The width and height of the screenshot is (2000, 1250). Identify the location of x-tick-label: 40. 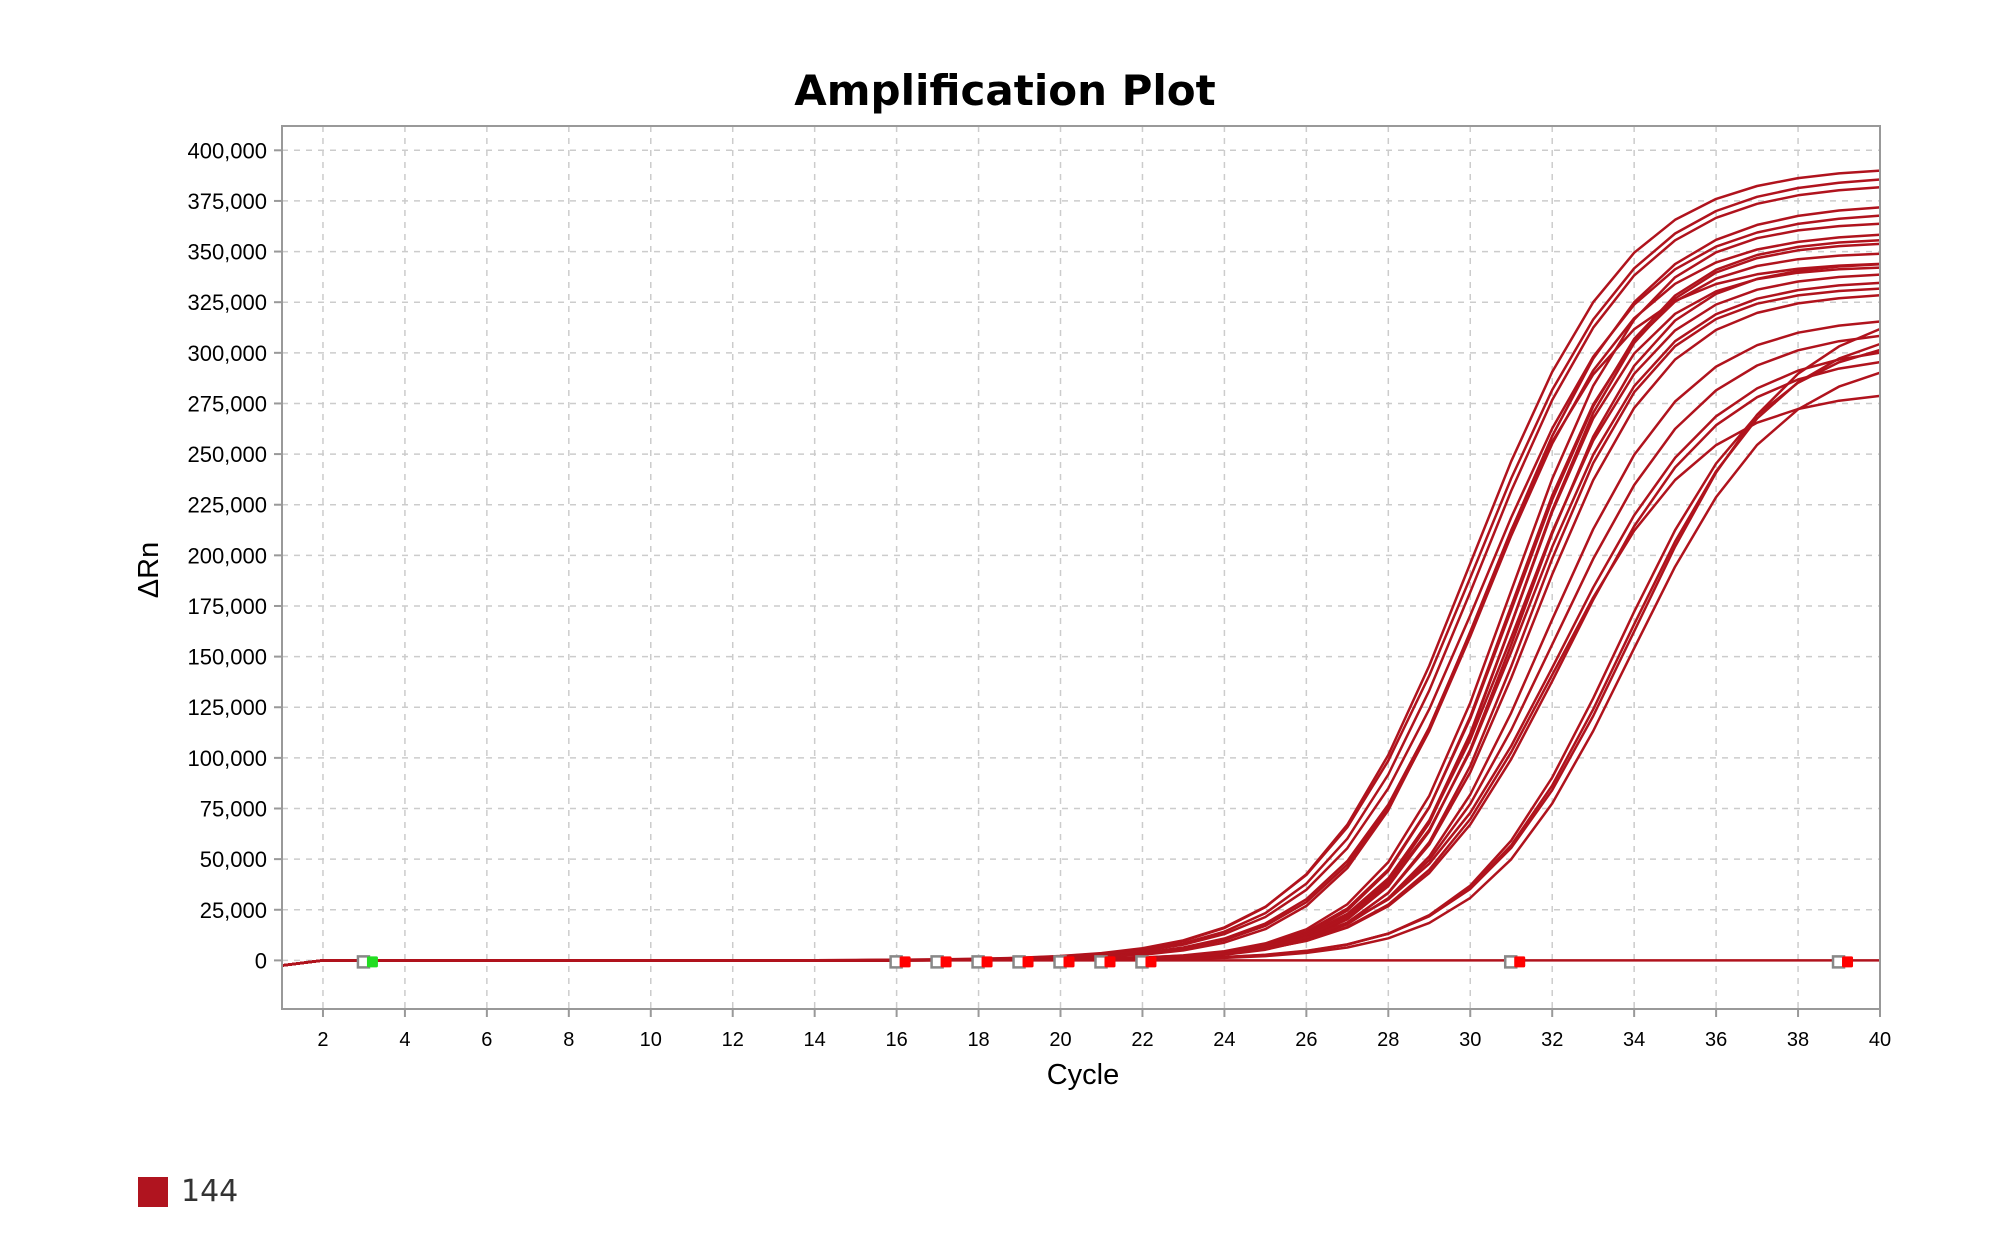
(1880, 1040).